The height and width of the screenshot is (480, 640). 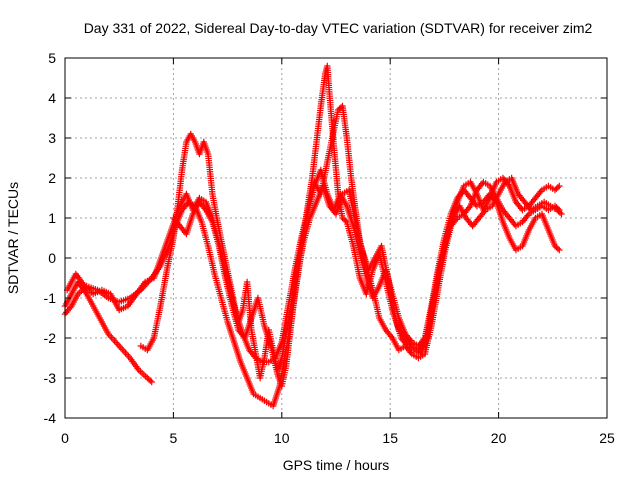 I want to click on y-tick-label: 2, so click(x=52, y=178).